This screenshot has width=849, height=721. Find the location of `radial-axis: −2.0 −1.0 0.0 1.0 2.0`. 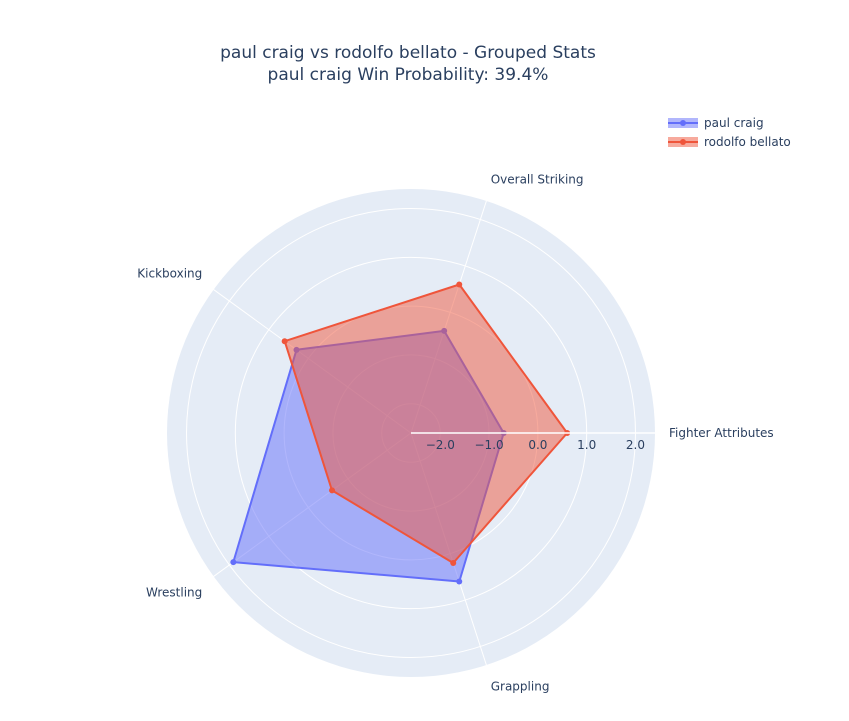

radial-axis: −2.0 −1.0 0.0 1.0 2.0 is located at coordinates (533, 442).